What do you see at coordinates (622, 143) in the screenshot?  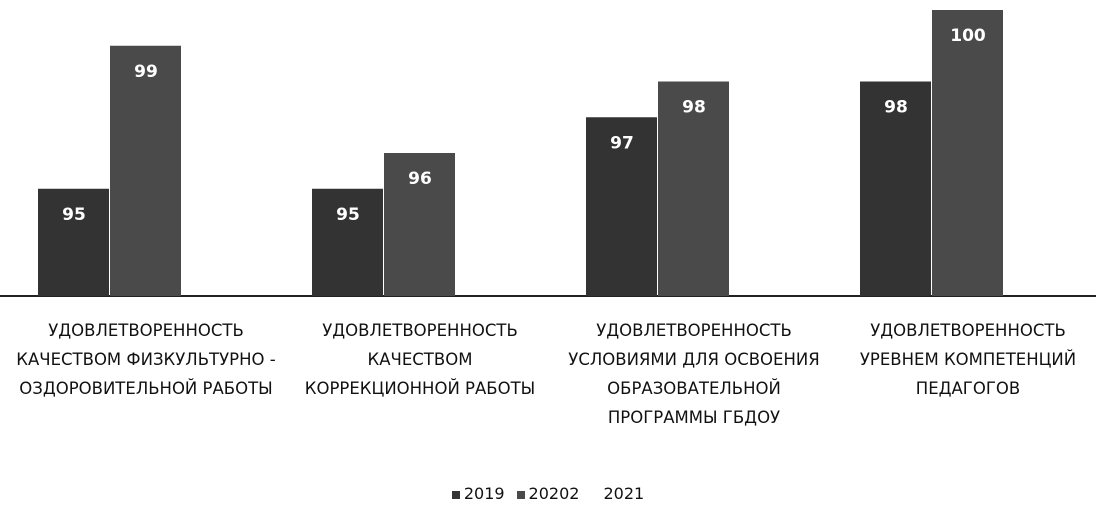 I see `value-label: 97` at bounding box center [622, 143].